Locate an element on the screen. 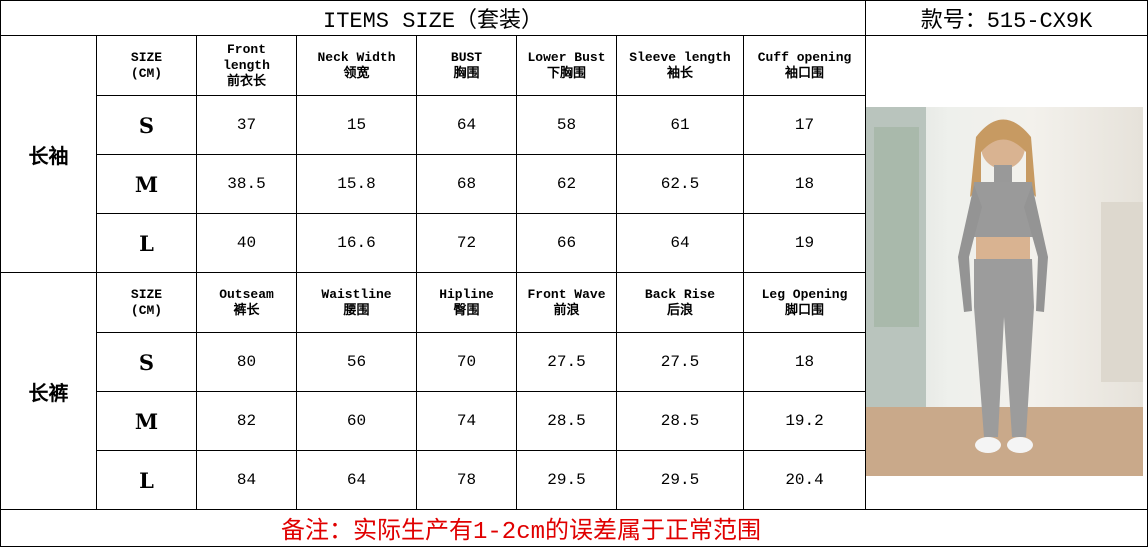  column-header: Front Wave 前浪 is located at coordinates (566, 302).